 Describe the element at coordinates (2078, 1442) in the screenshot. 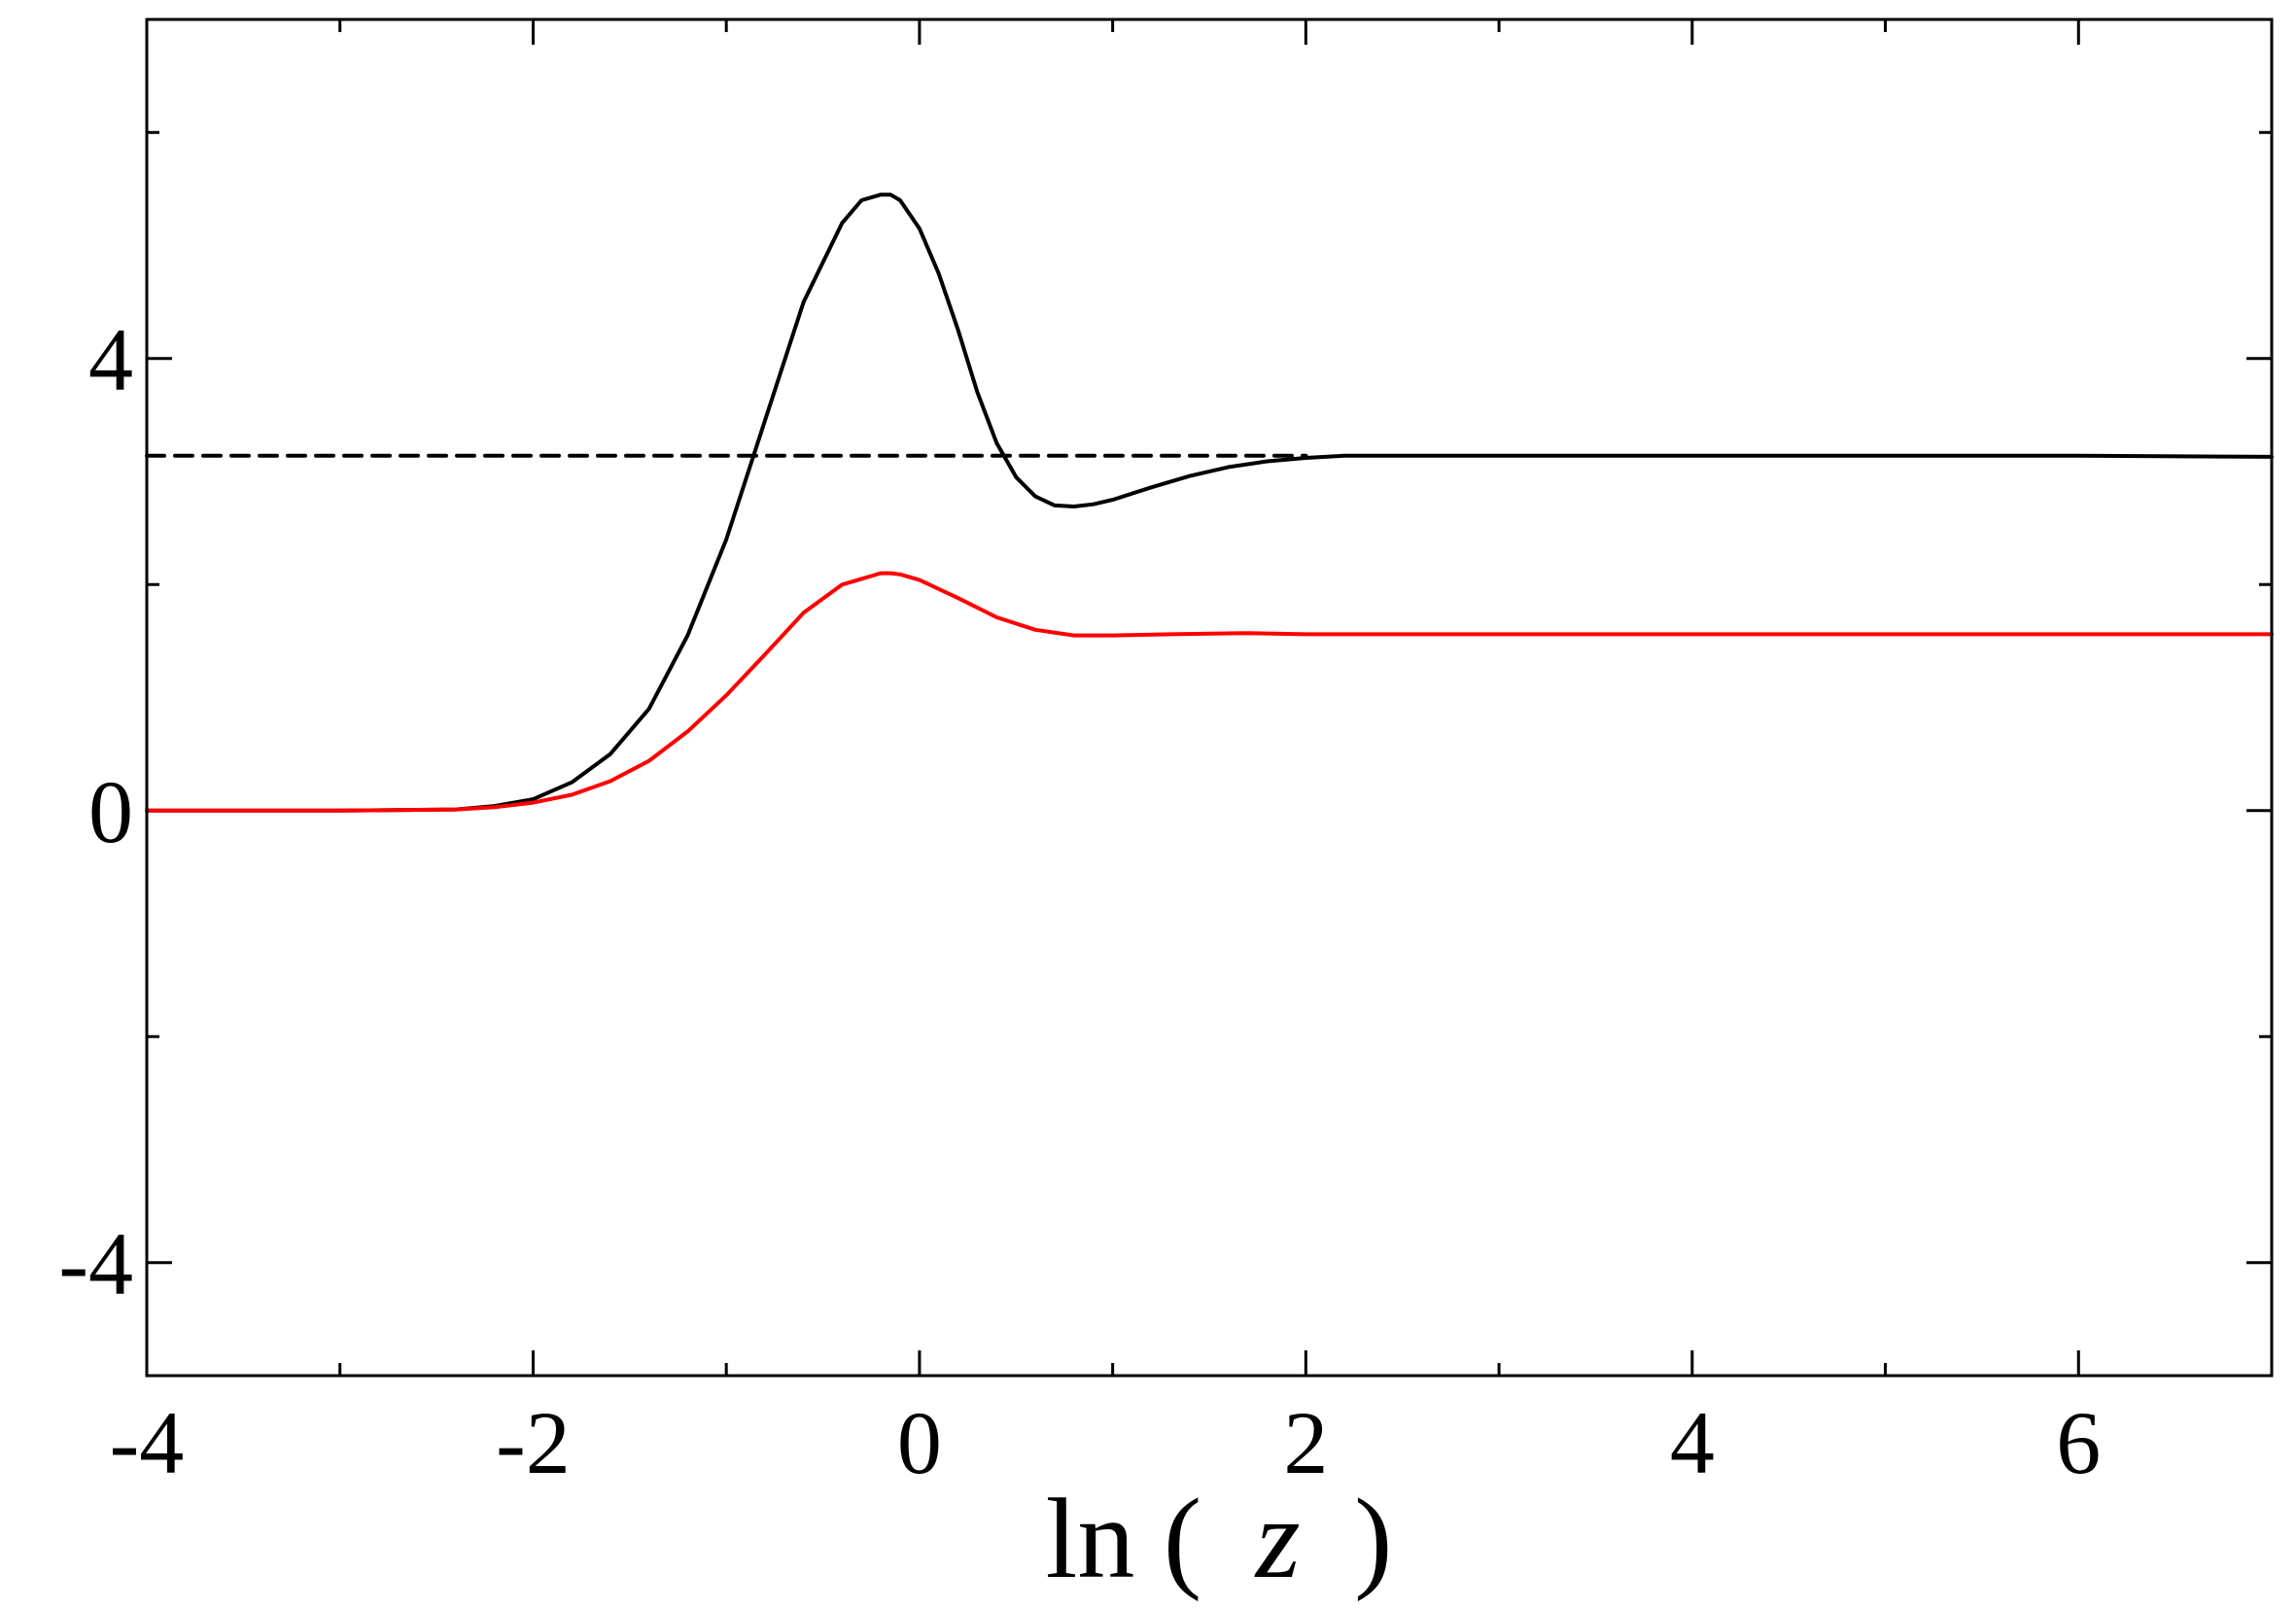

I see `x-tick-label: 6` at that location.